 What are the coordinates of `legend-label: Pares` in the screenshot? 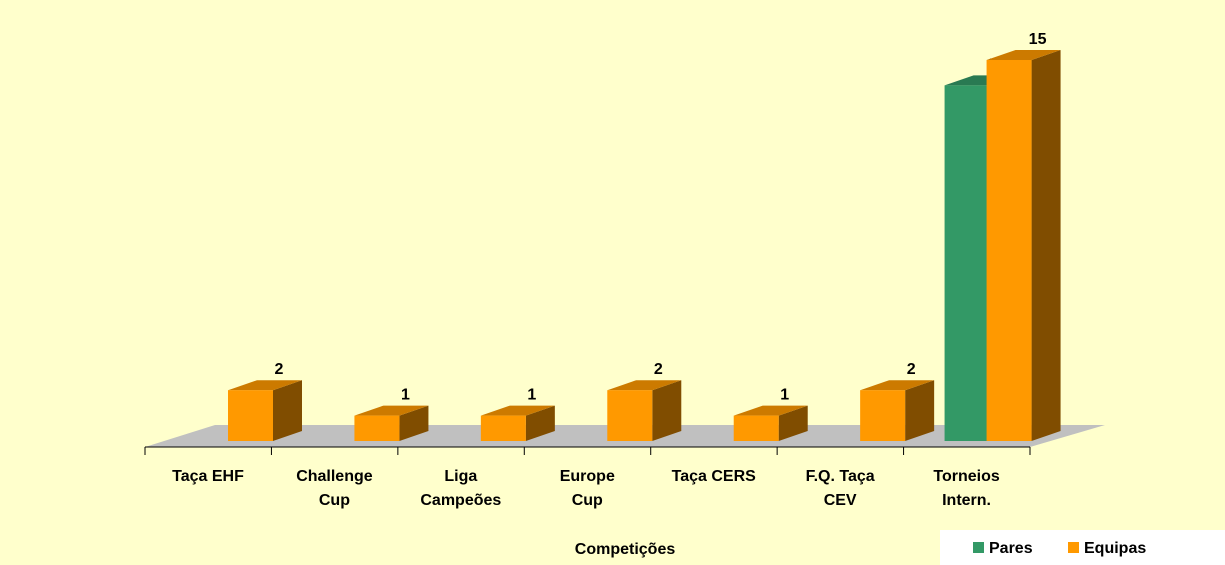 It's located at (1011, 548).